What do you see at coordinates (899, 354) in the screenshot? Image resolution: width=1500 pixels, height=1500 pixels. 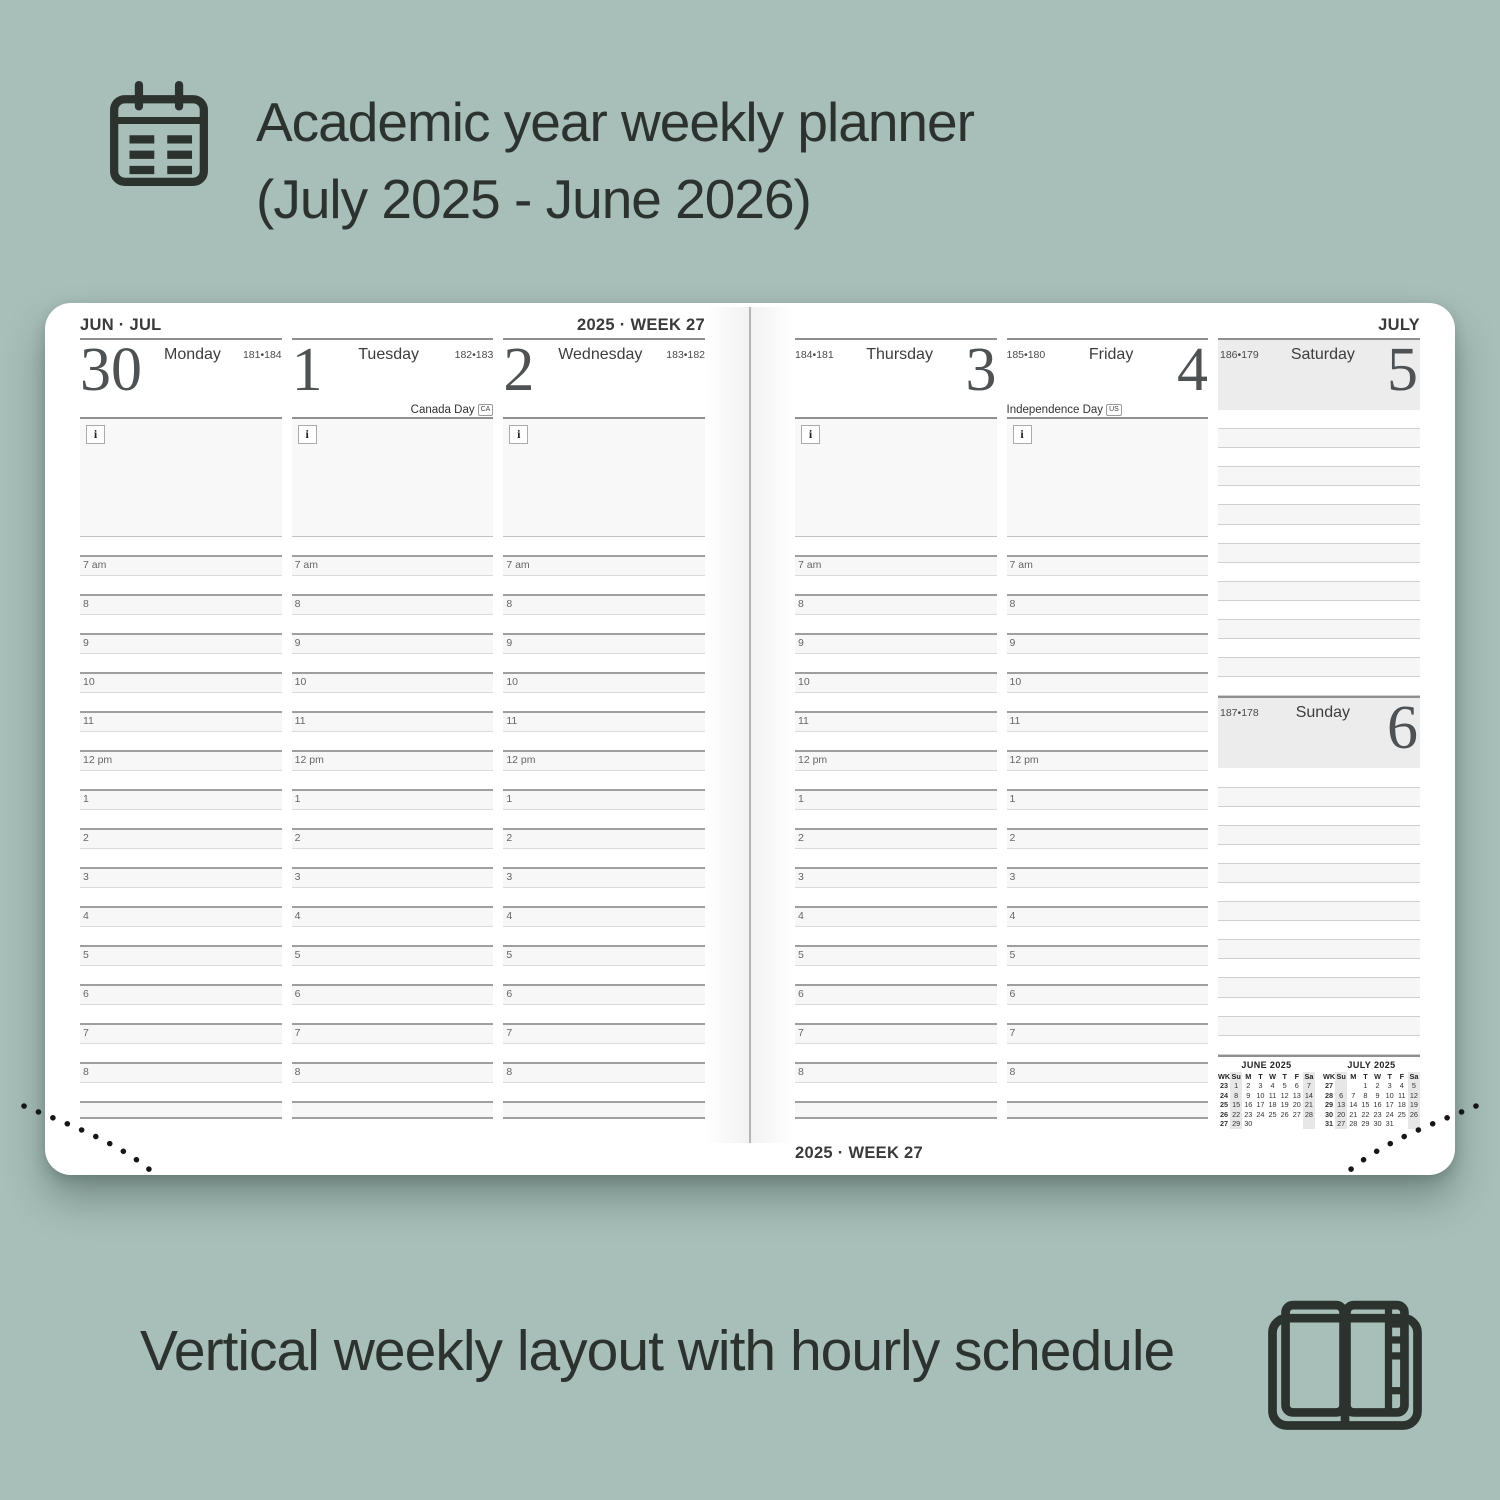 I see `day-name: Thursday` at bounding box center [899, 354].